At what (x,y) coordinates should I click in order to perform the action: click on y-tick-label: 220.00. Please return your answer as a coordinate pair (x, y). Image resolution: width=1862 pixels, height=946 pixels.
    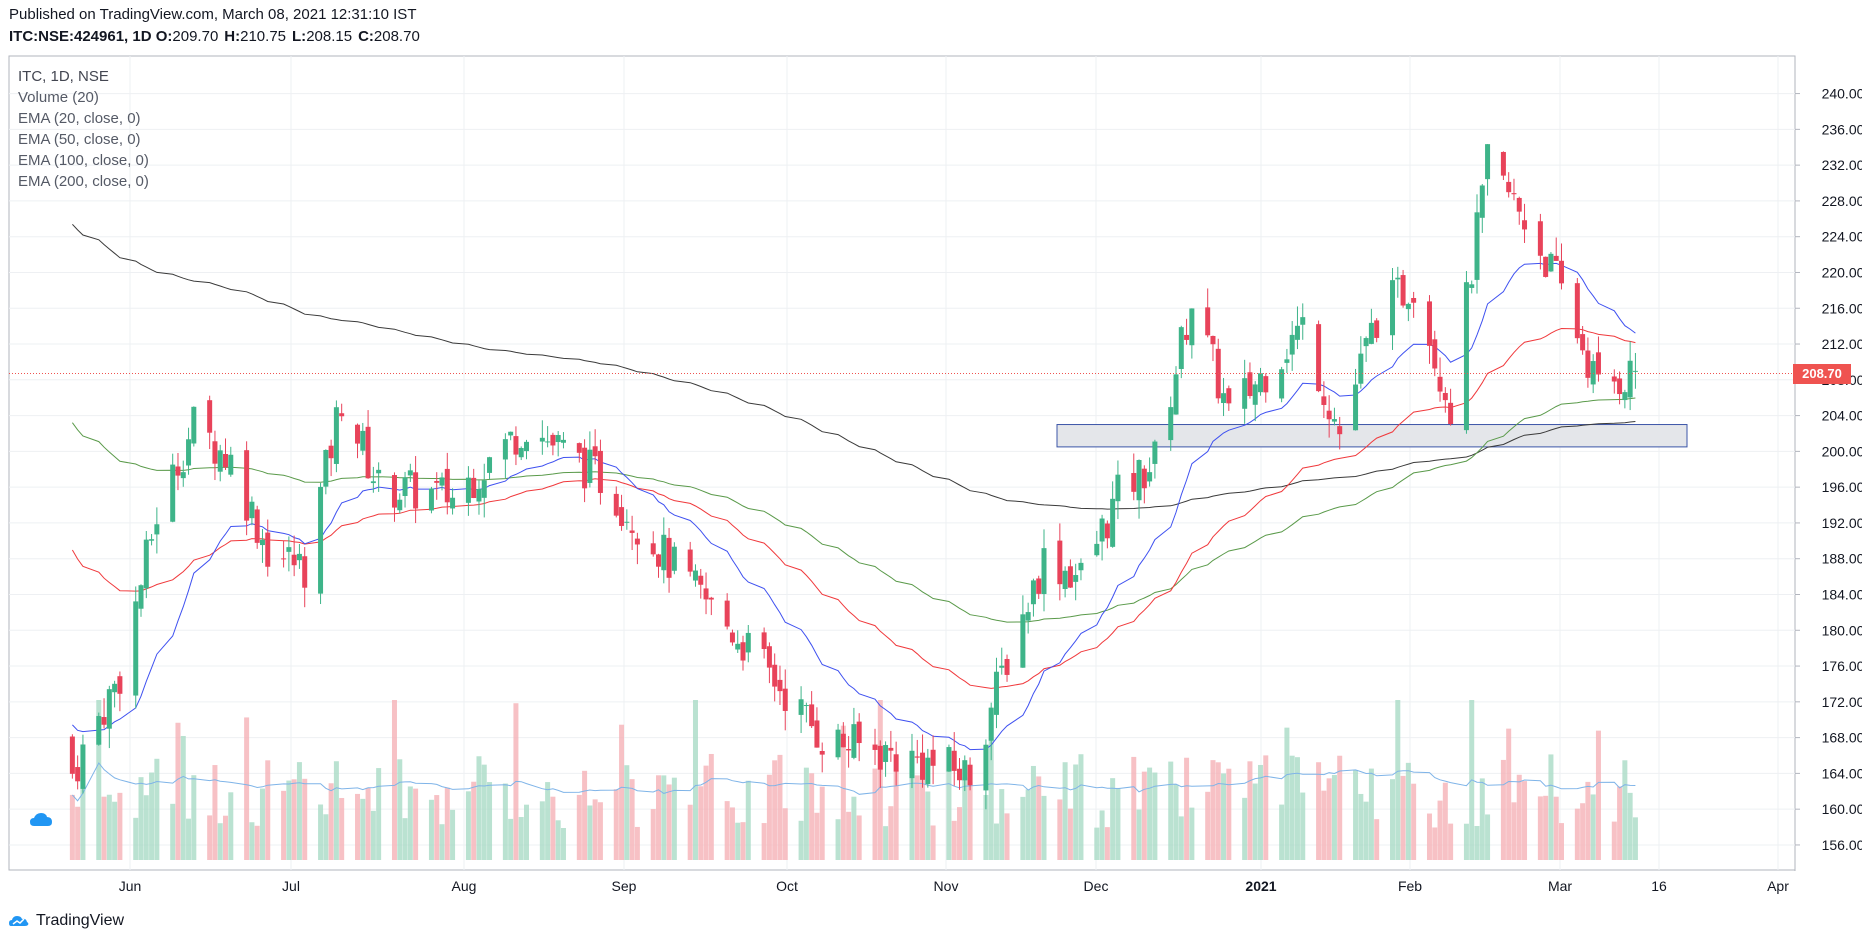
    Looking at the image, I should click on (1842, 272).